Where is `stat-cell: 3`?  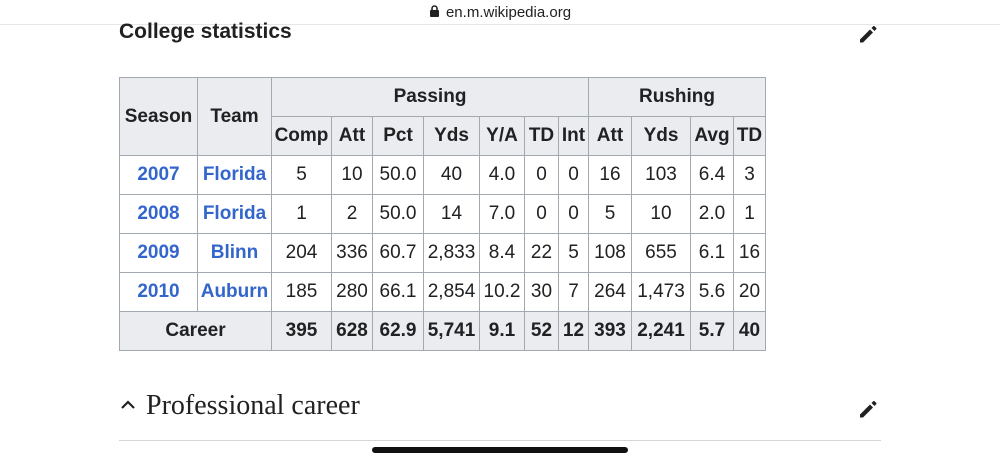
stat-cell: 3 is located at coordinates (749, 175).